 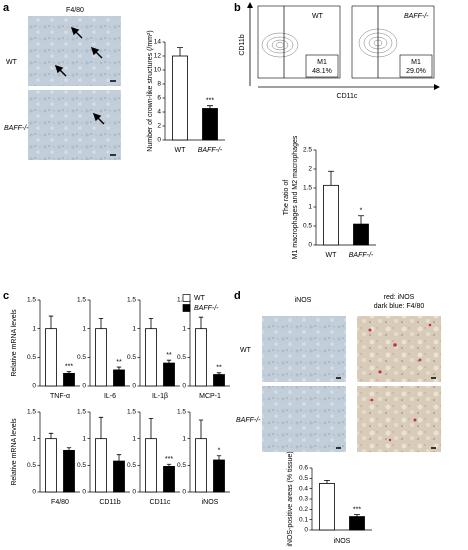 What do you see at coordinates (186, 298) in the screenshot?
I see `legend-swatch` at bounding box center [186, 298].